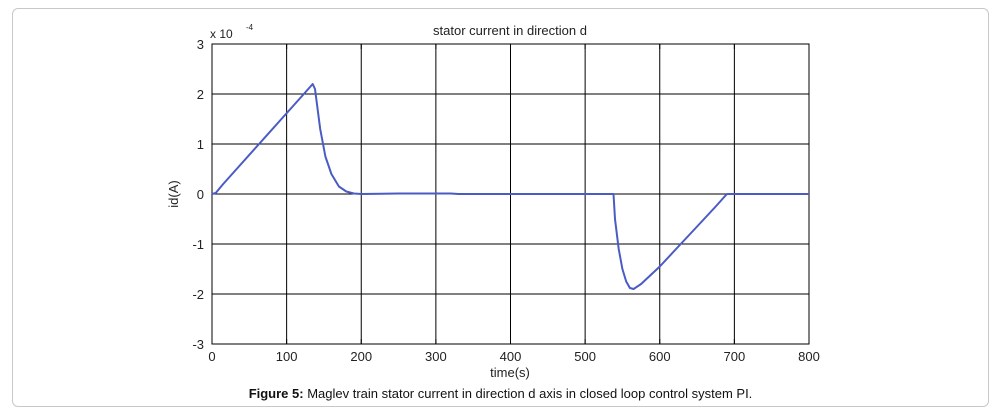 The height and width of the screenshot is (414, 1001). Describe the element at coordinates (200, 94) in the screenshot. I see `y-tick-label: 2` at that location.